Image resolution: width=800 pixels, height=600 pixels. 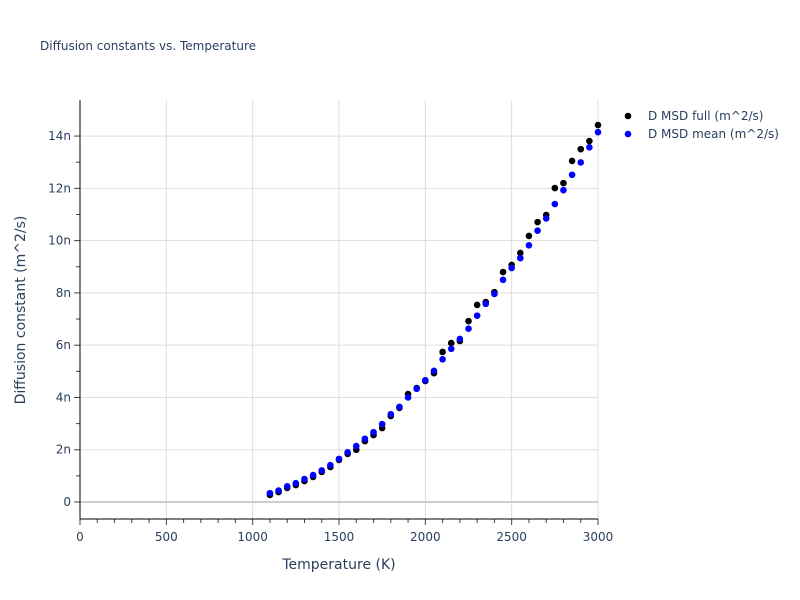 I want to click on legend: D MSD full (m^2/s) D MSD mean (m^2/s), so click(x=701, y=125).